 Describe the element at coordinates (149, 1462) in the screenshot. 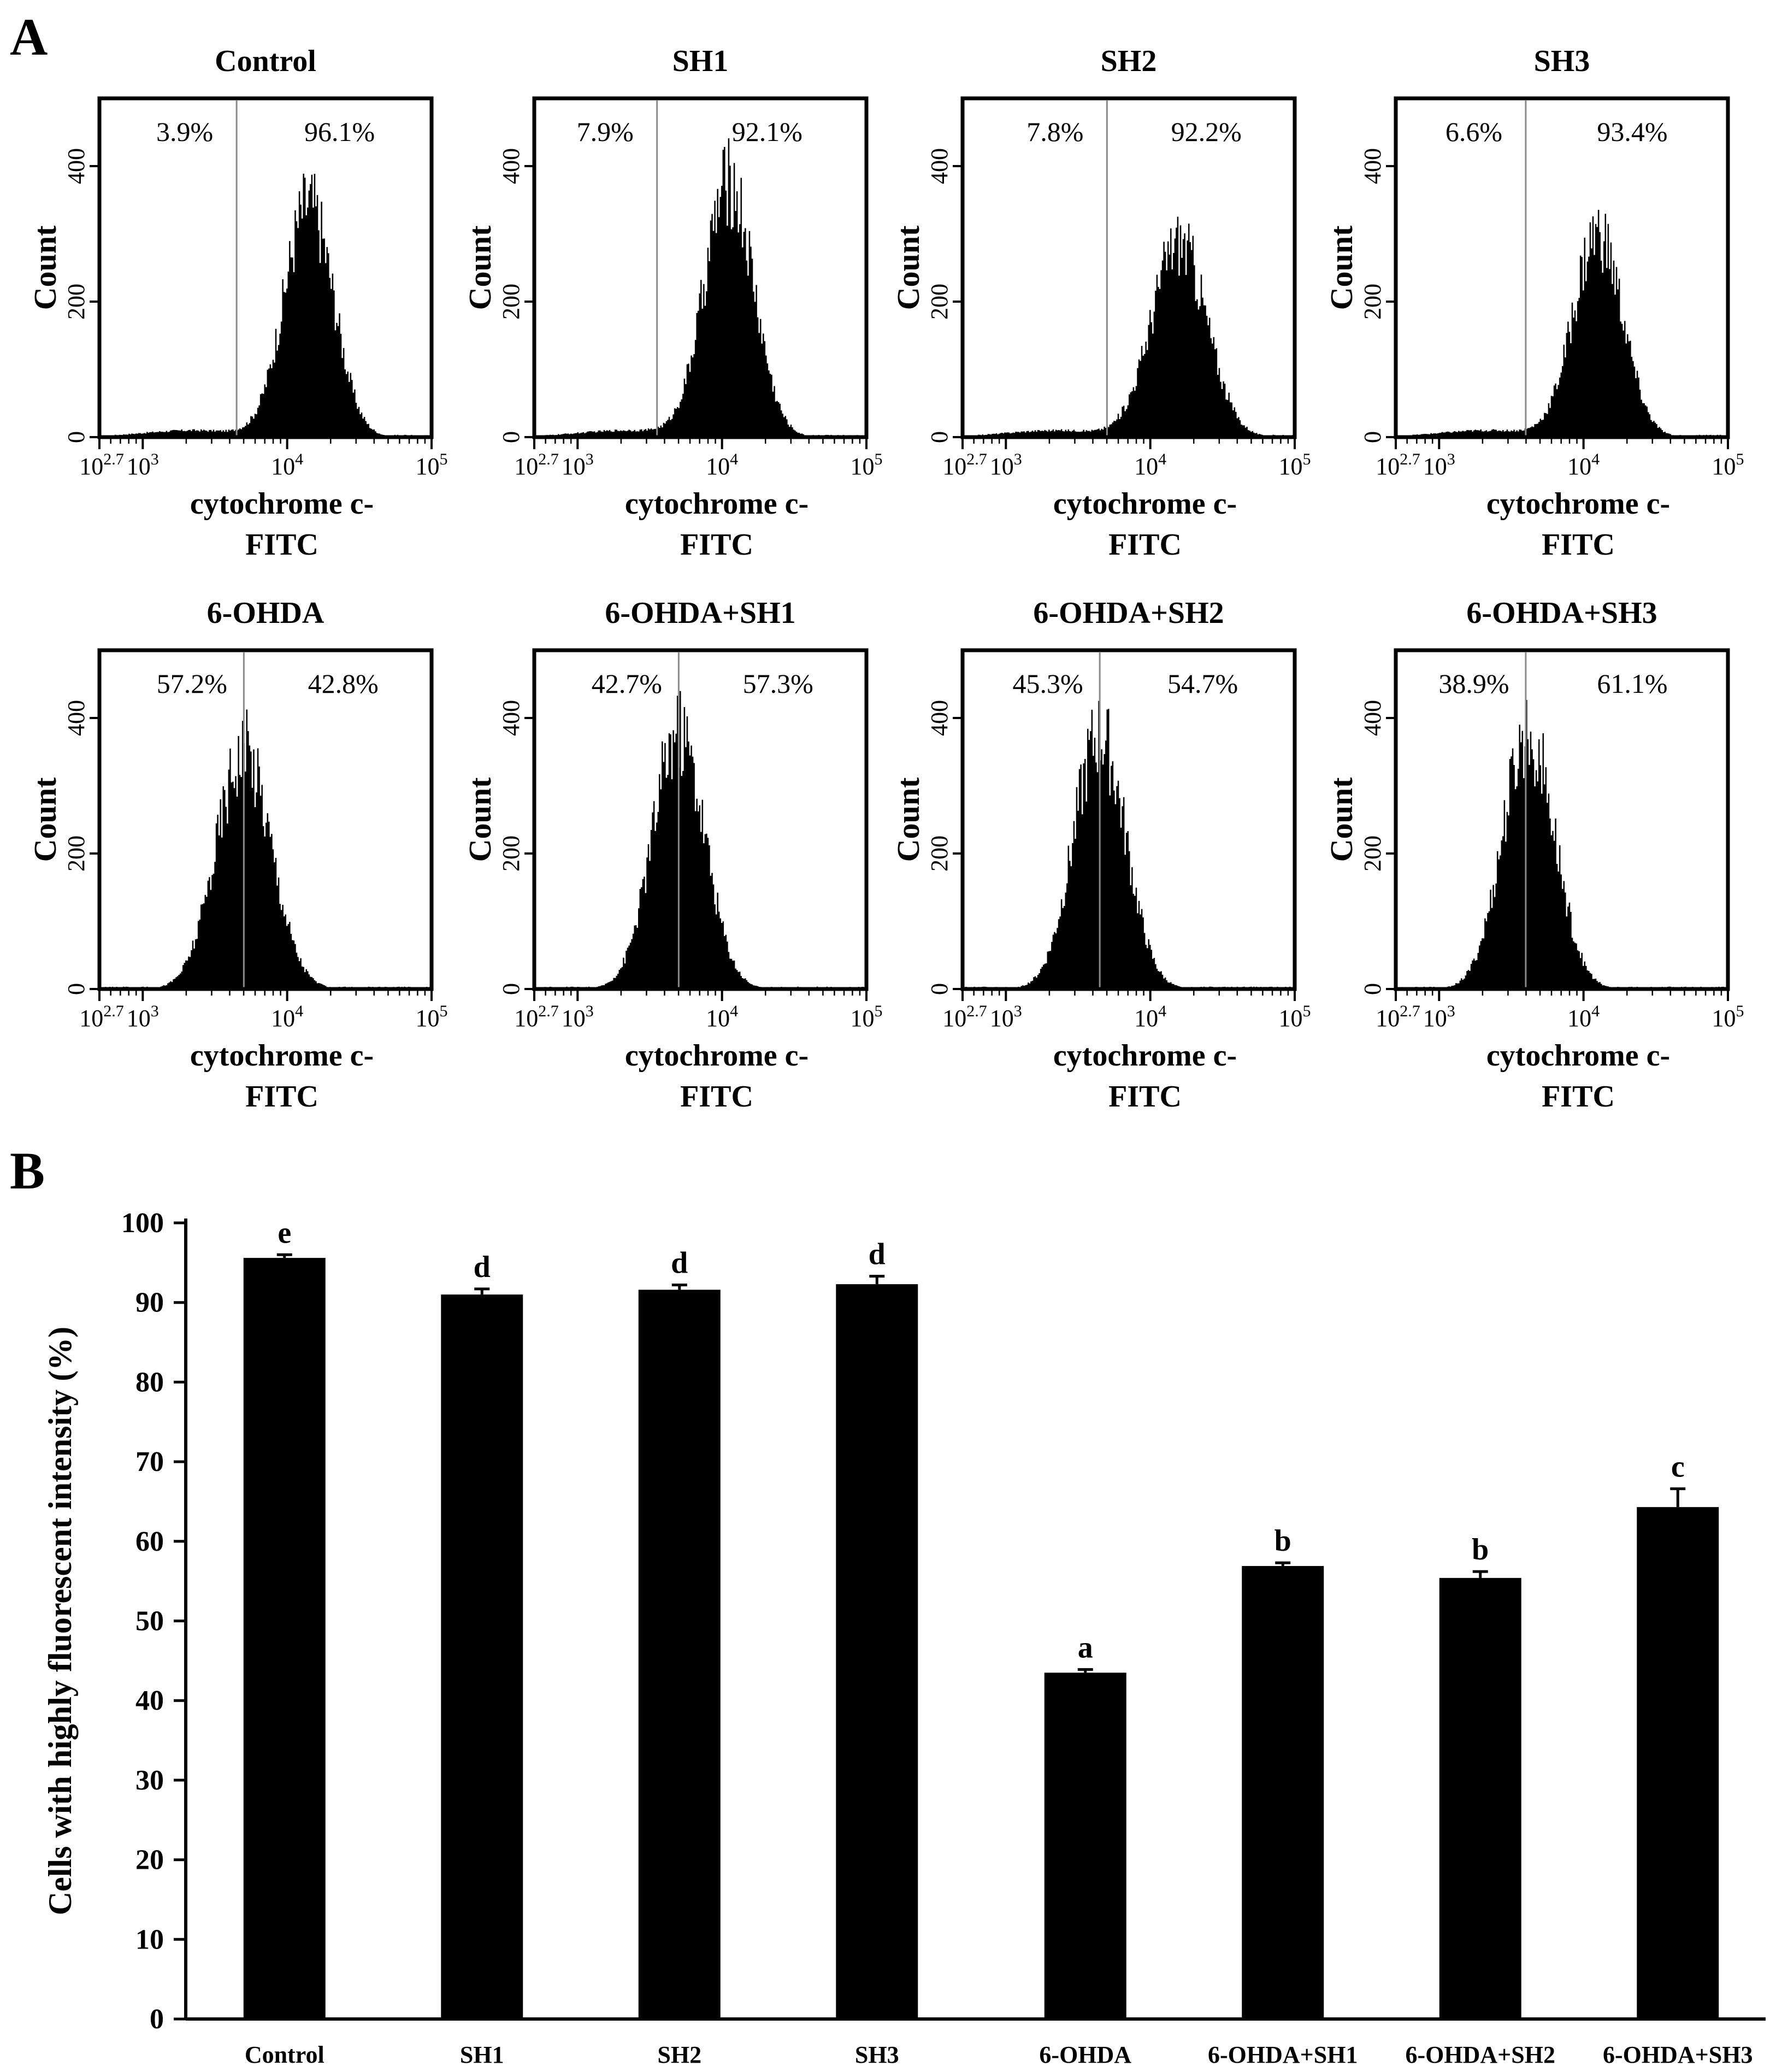

I see `y-tick-label: 70` at that location.